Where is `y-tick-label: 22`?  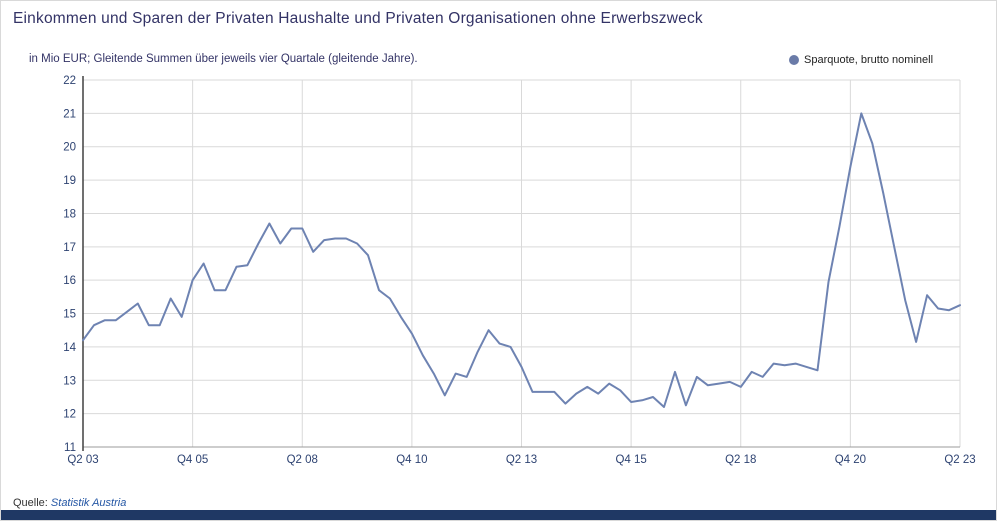
y-tick-label: 22 is located at coordinates (69, 81).